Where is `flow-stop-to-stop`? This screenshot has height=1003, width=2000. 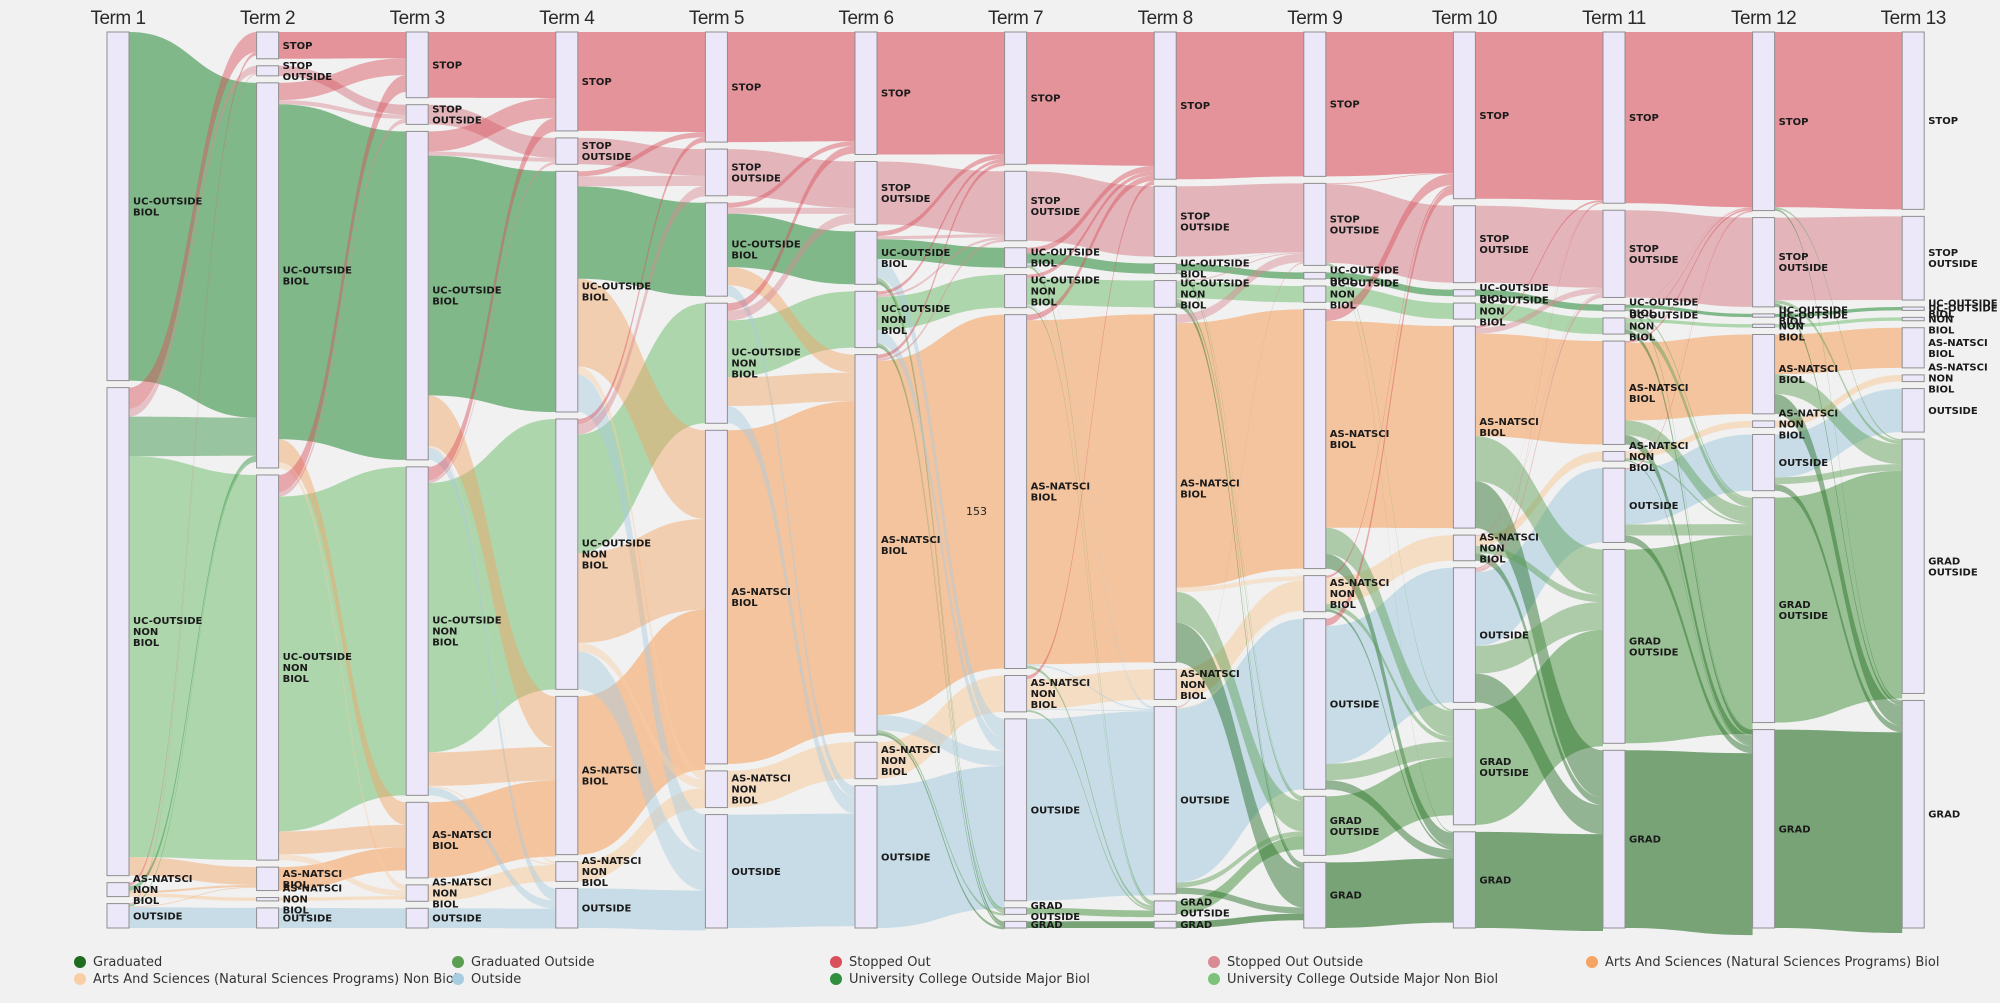 flow-stop-to-stop is located at coordinates (1689, 120).